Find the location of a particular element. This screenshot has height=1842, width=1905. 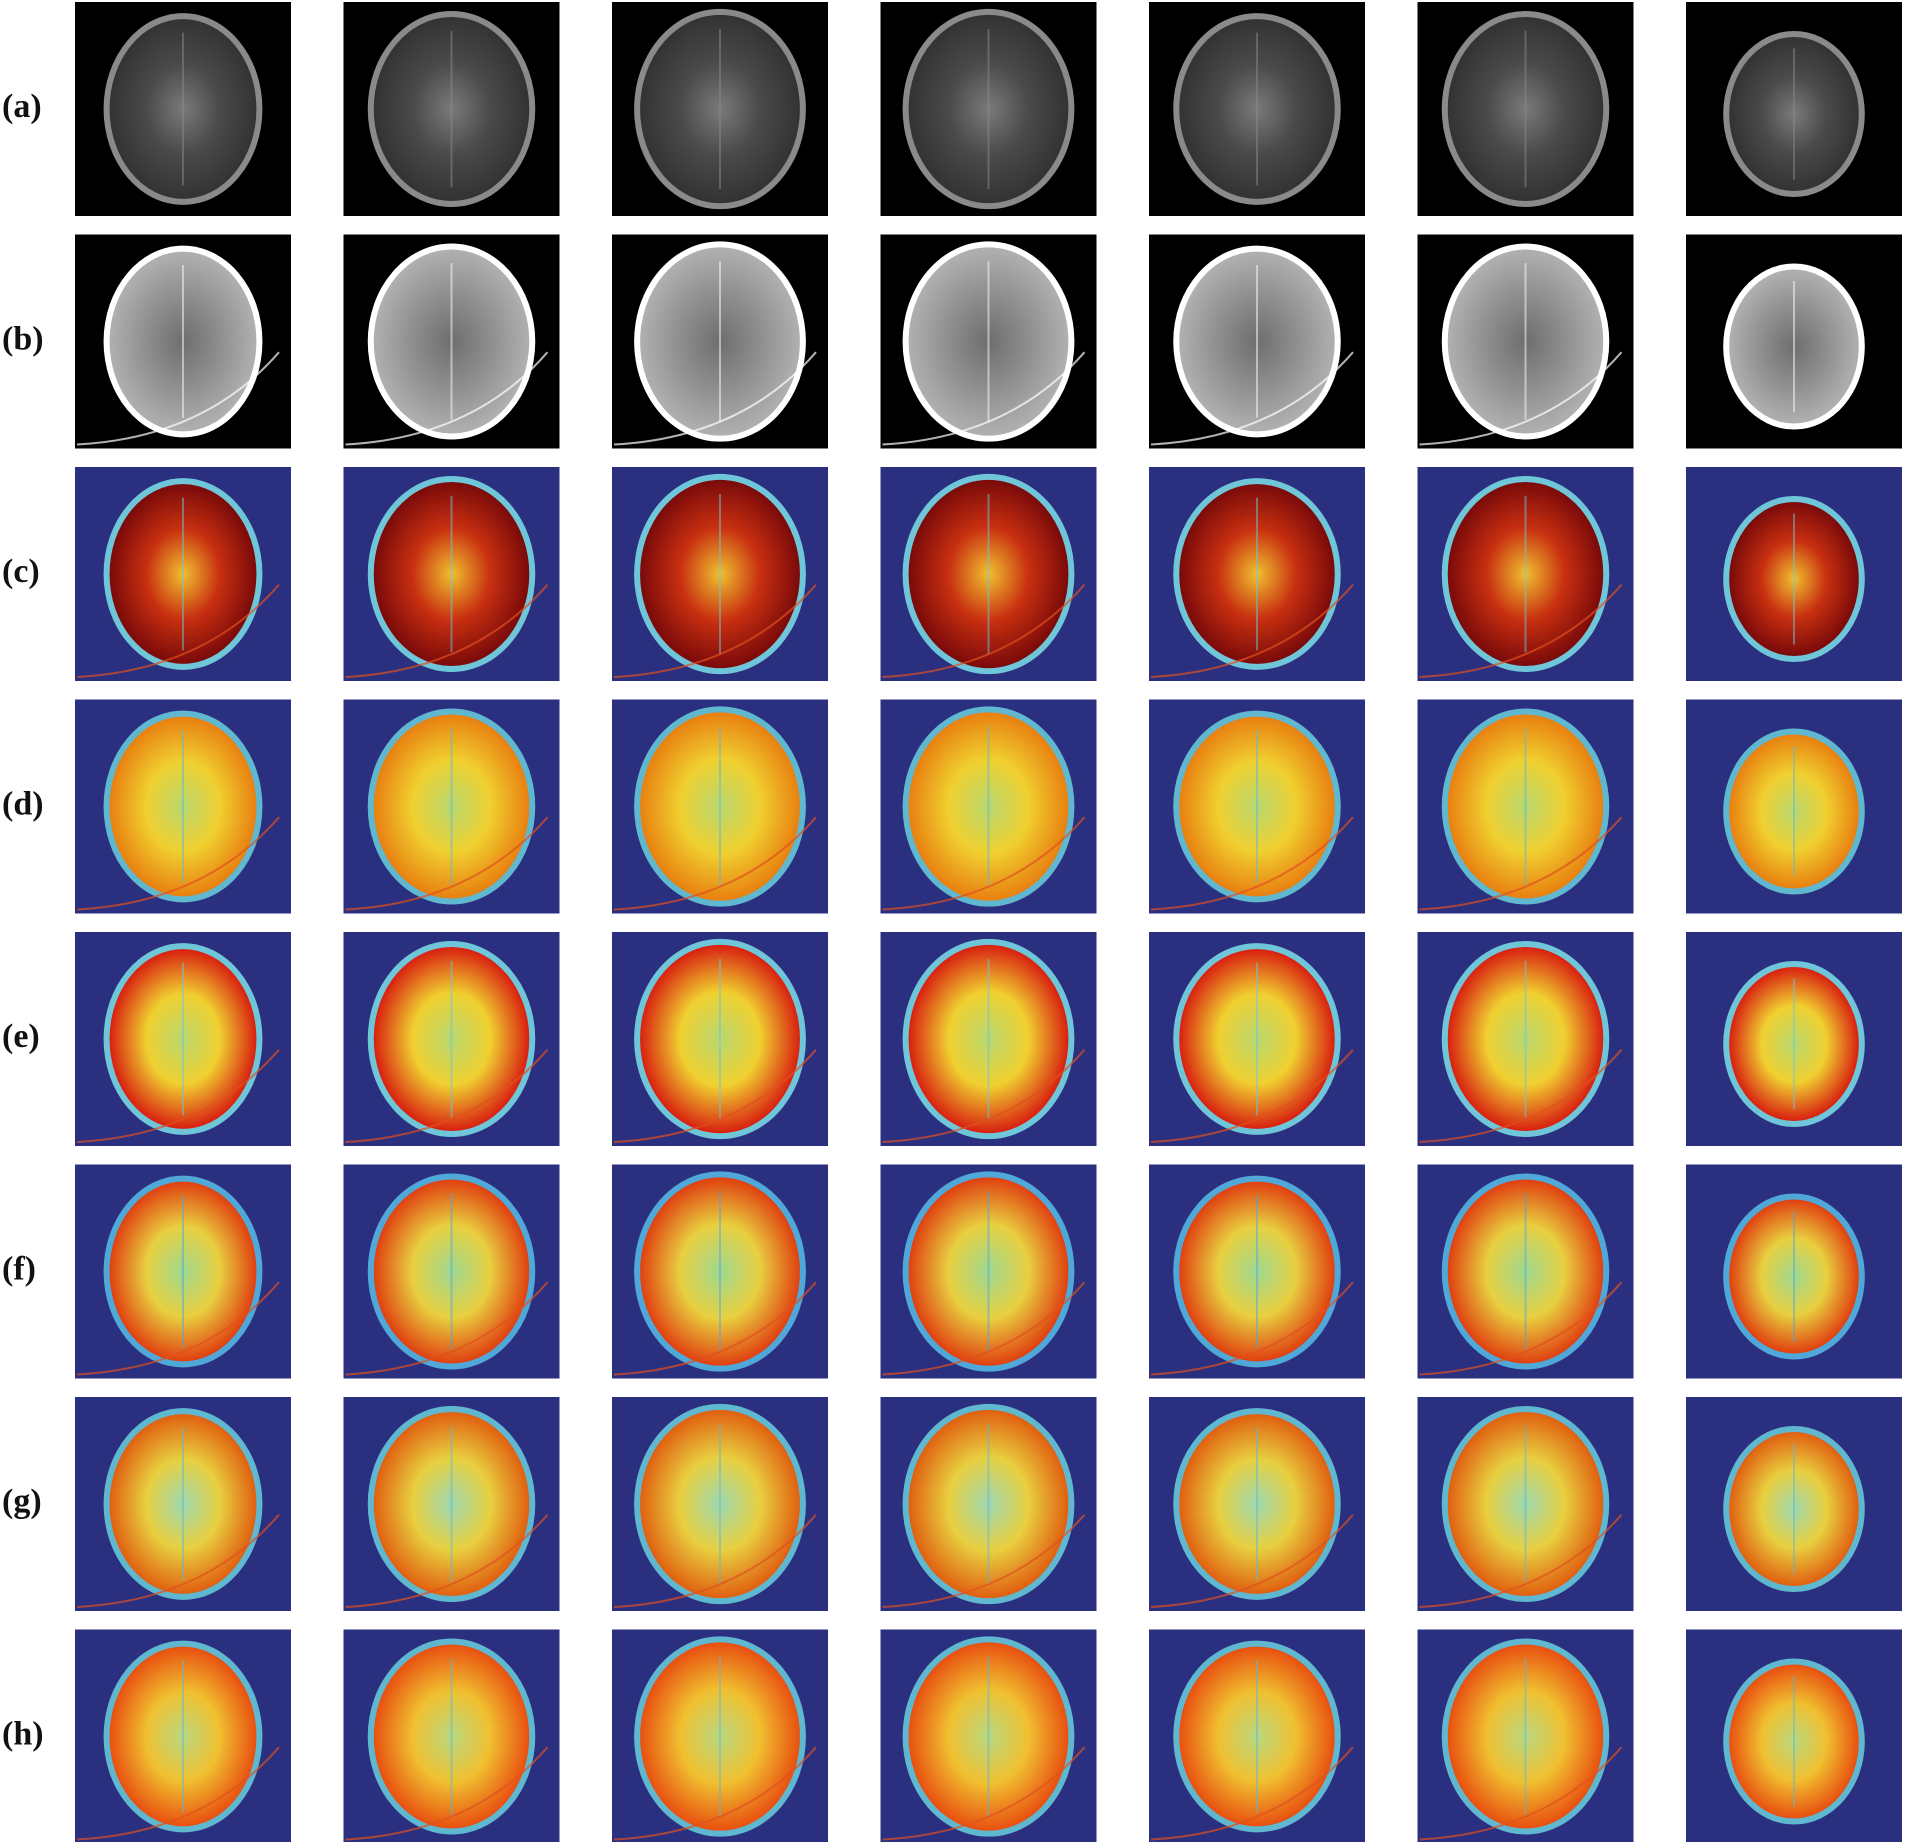

row-label: (f) is located at coordinates (19, 1268).